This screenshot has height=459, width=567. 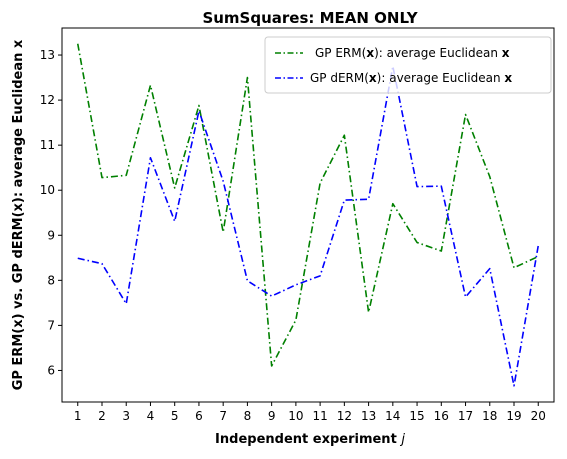 What do you see at coordinates (223, 416) in the screenshot?
I see `x-tick-label: 7` at bounding box center [223, 416].